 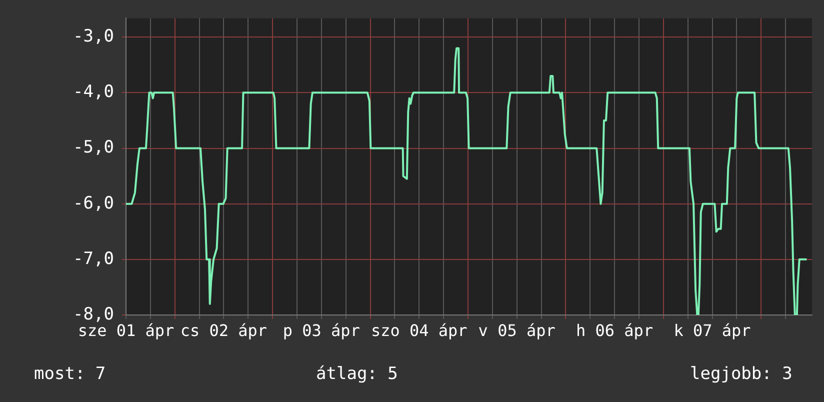 What do you see at coordinates (224, 330) in the screenshot?
I see `x-tick-label: cs 02 ápr` at bounding box center [224, 330].